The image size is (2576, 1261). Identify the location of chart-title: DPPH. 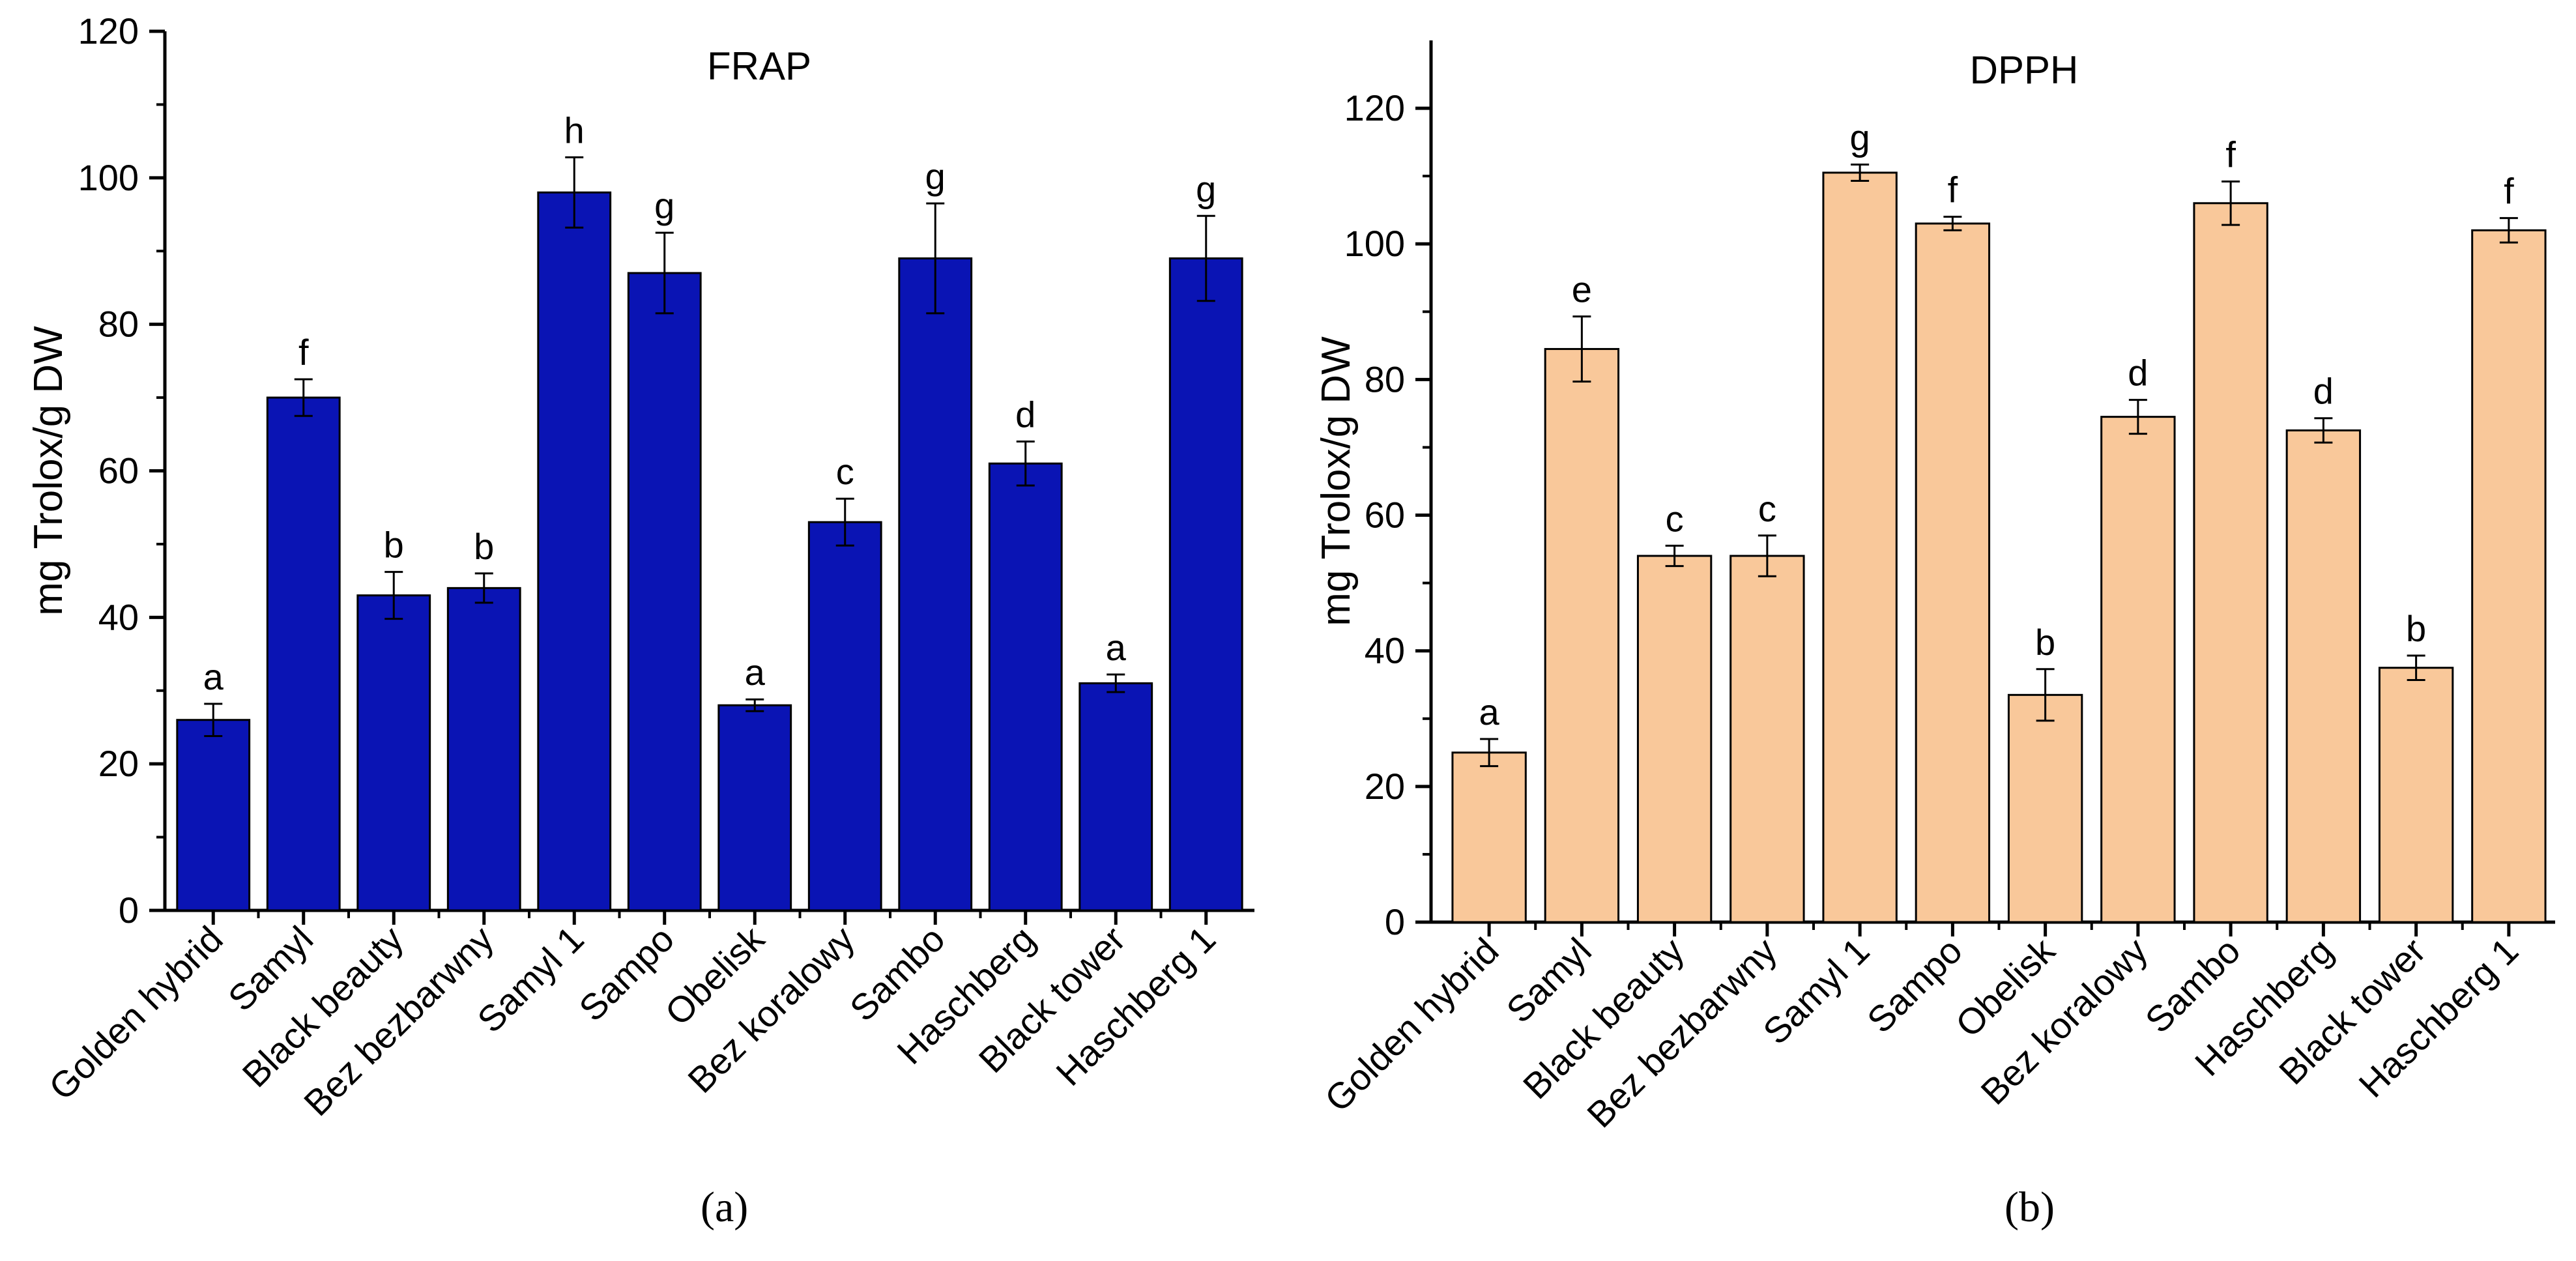
(2024, 70).